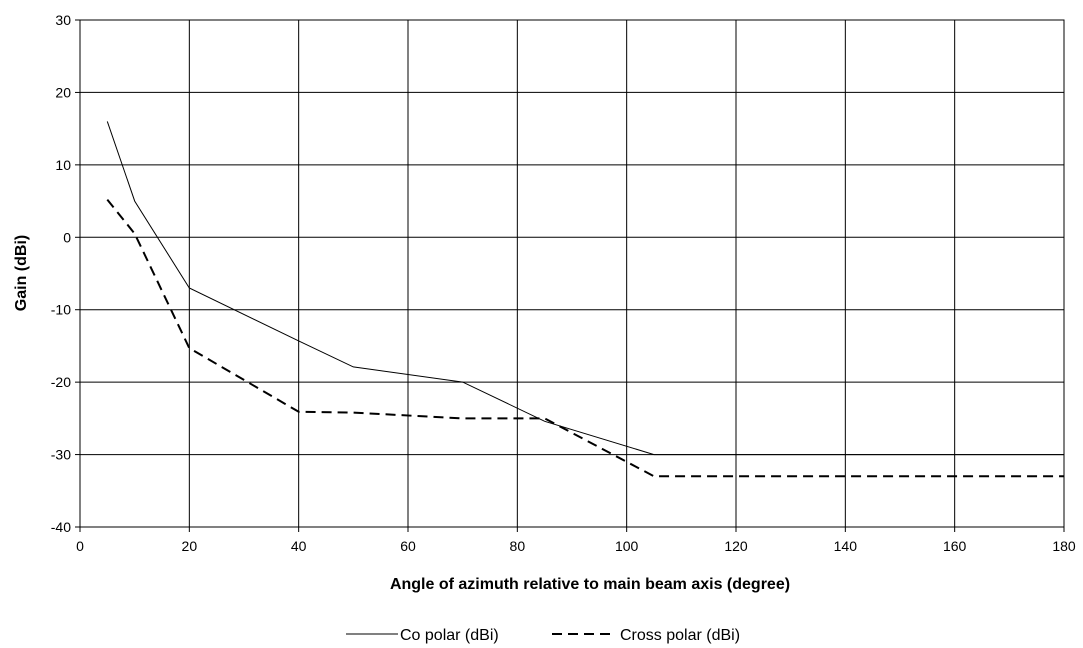 This screenshot has width=1083, height=648. Describe the element at coordinates (736, 546) in the screenshot. I see `x-tick-label: 120` at that location.